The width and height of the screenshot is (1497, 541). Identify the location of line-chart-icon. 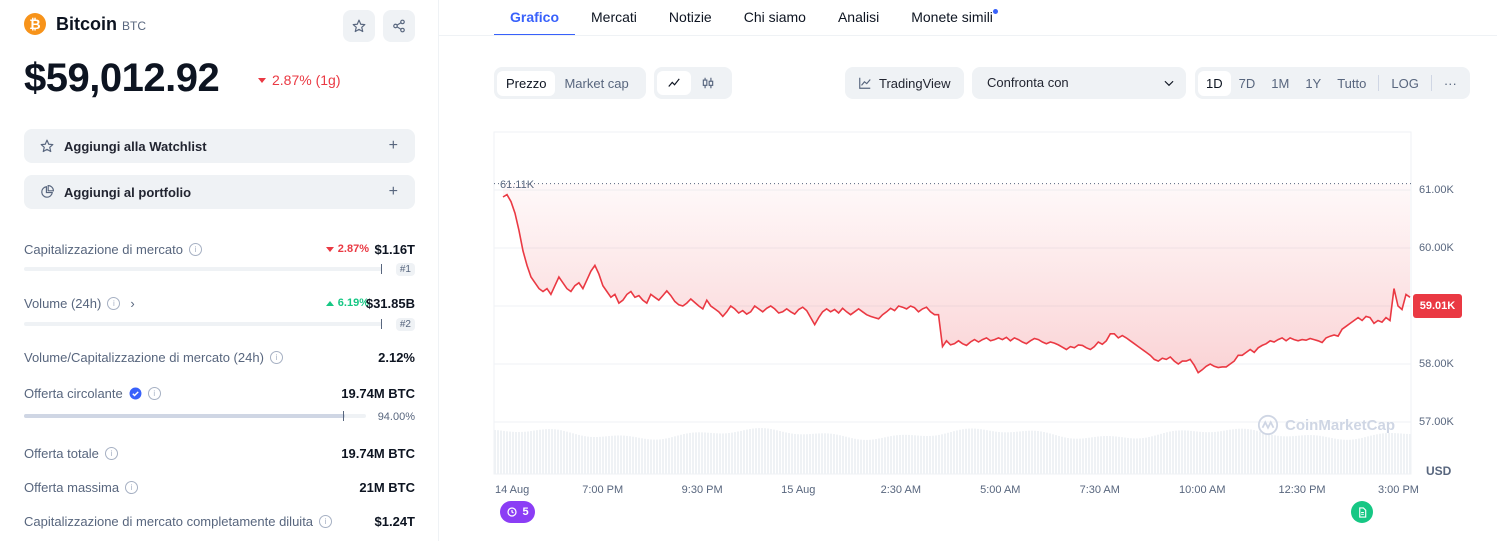
(674, 83).